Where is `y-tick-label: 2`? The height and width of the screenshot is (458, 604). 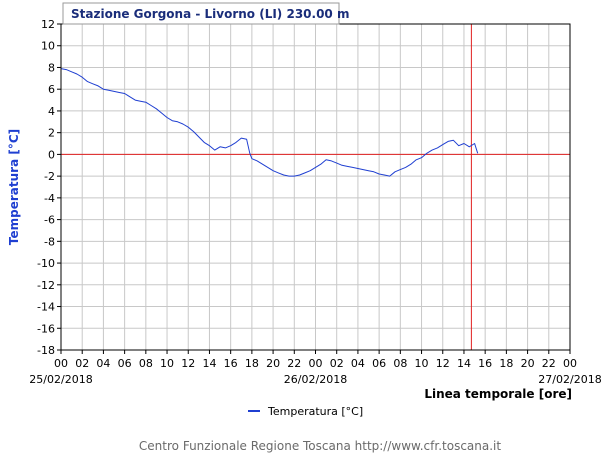 y-tick-label: 2 is located at coordinates (51, 133).